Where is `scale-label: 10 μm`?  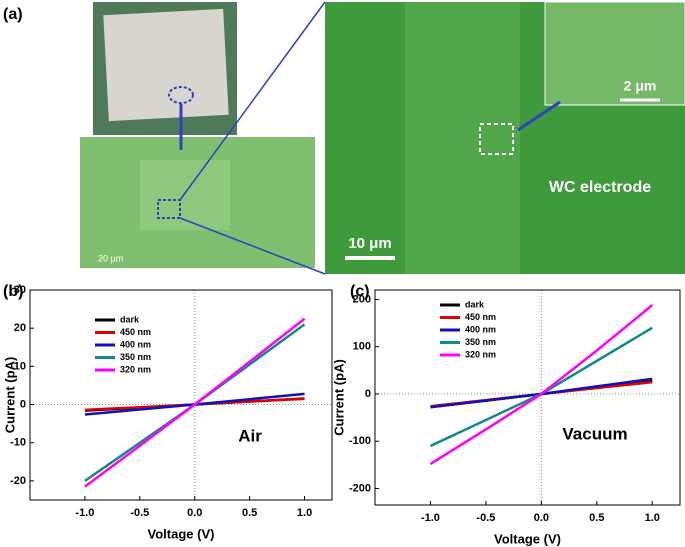
scale-label: 10 μm is located at coordinates (369, 243).